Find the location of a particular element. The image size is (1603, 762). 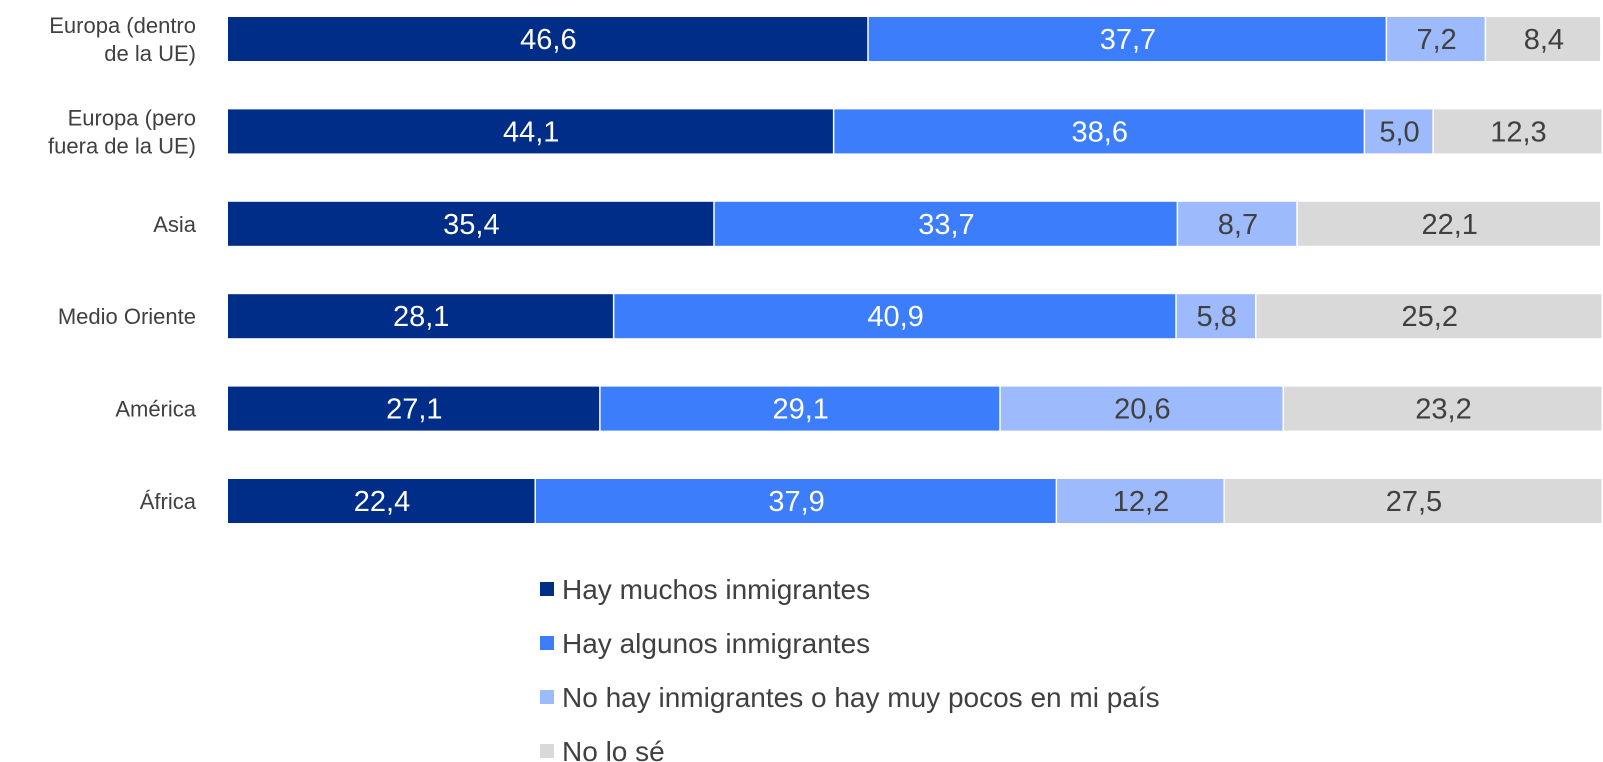

data-label: 23,2 is located at coordinates (1443, 410).